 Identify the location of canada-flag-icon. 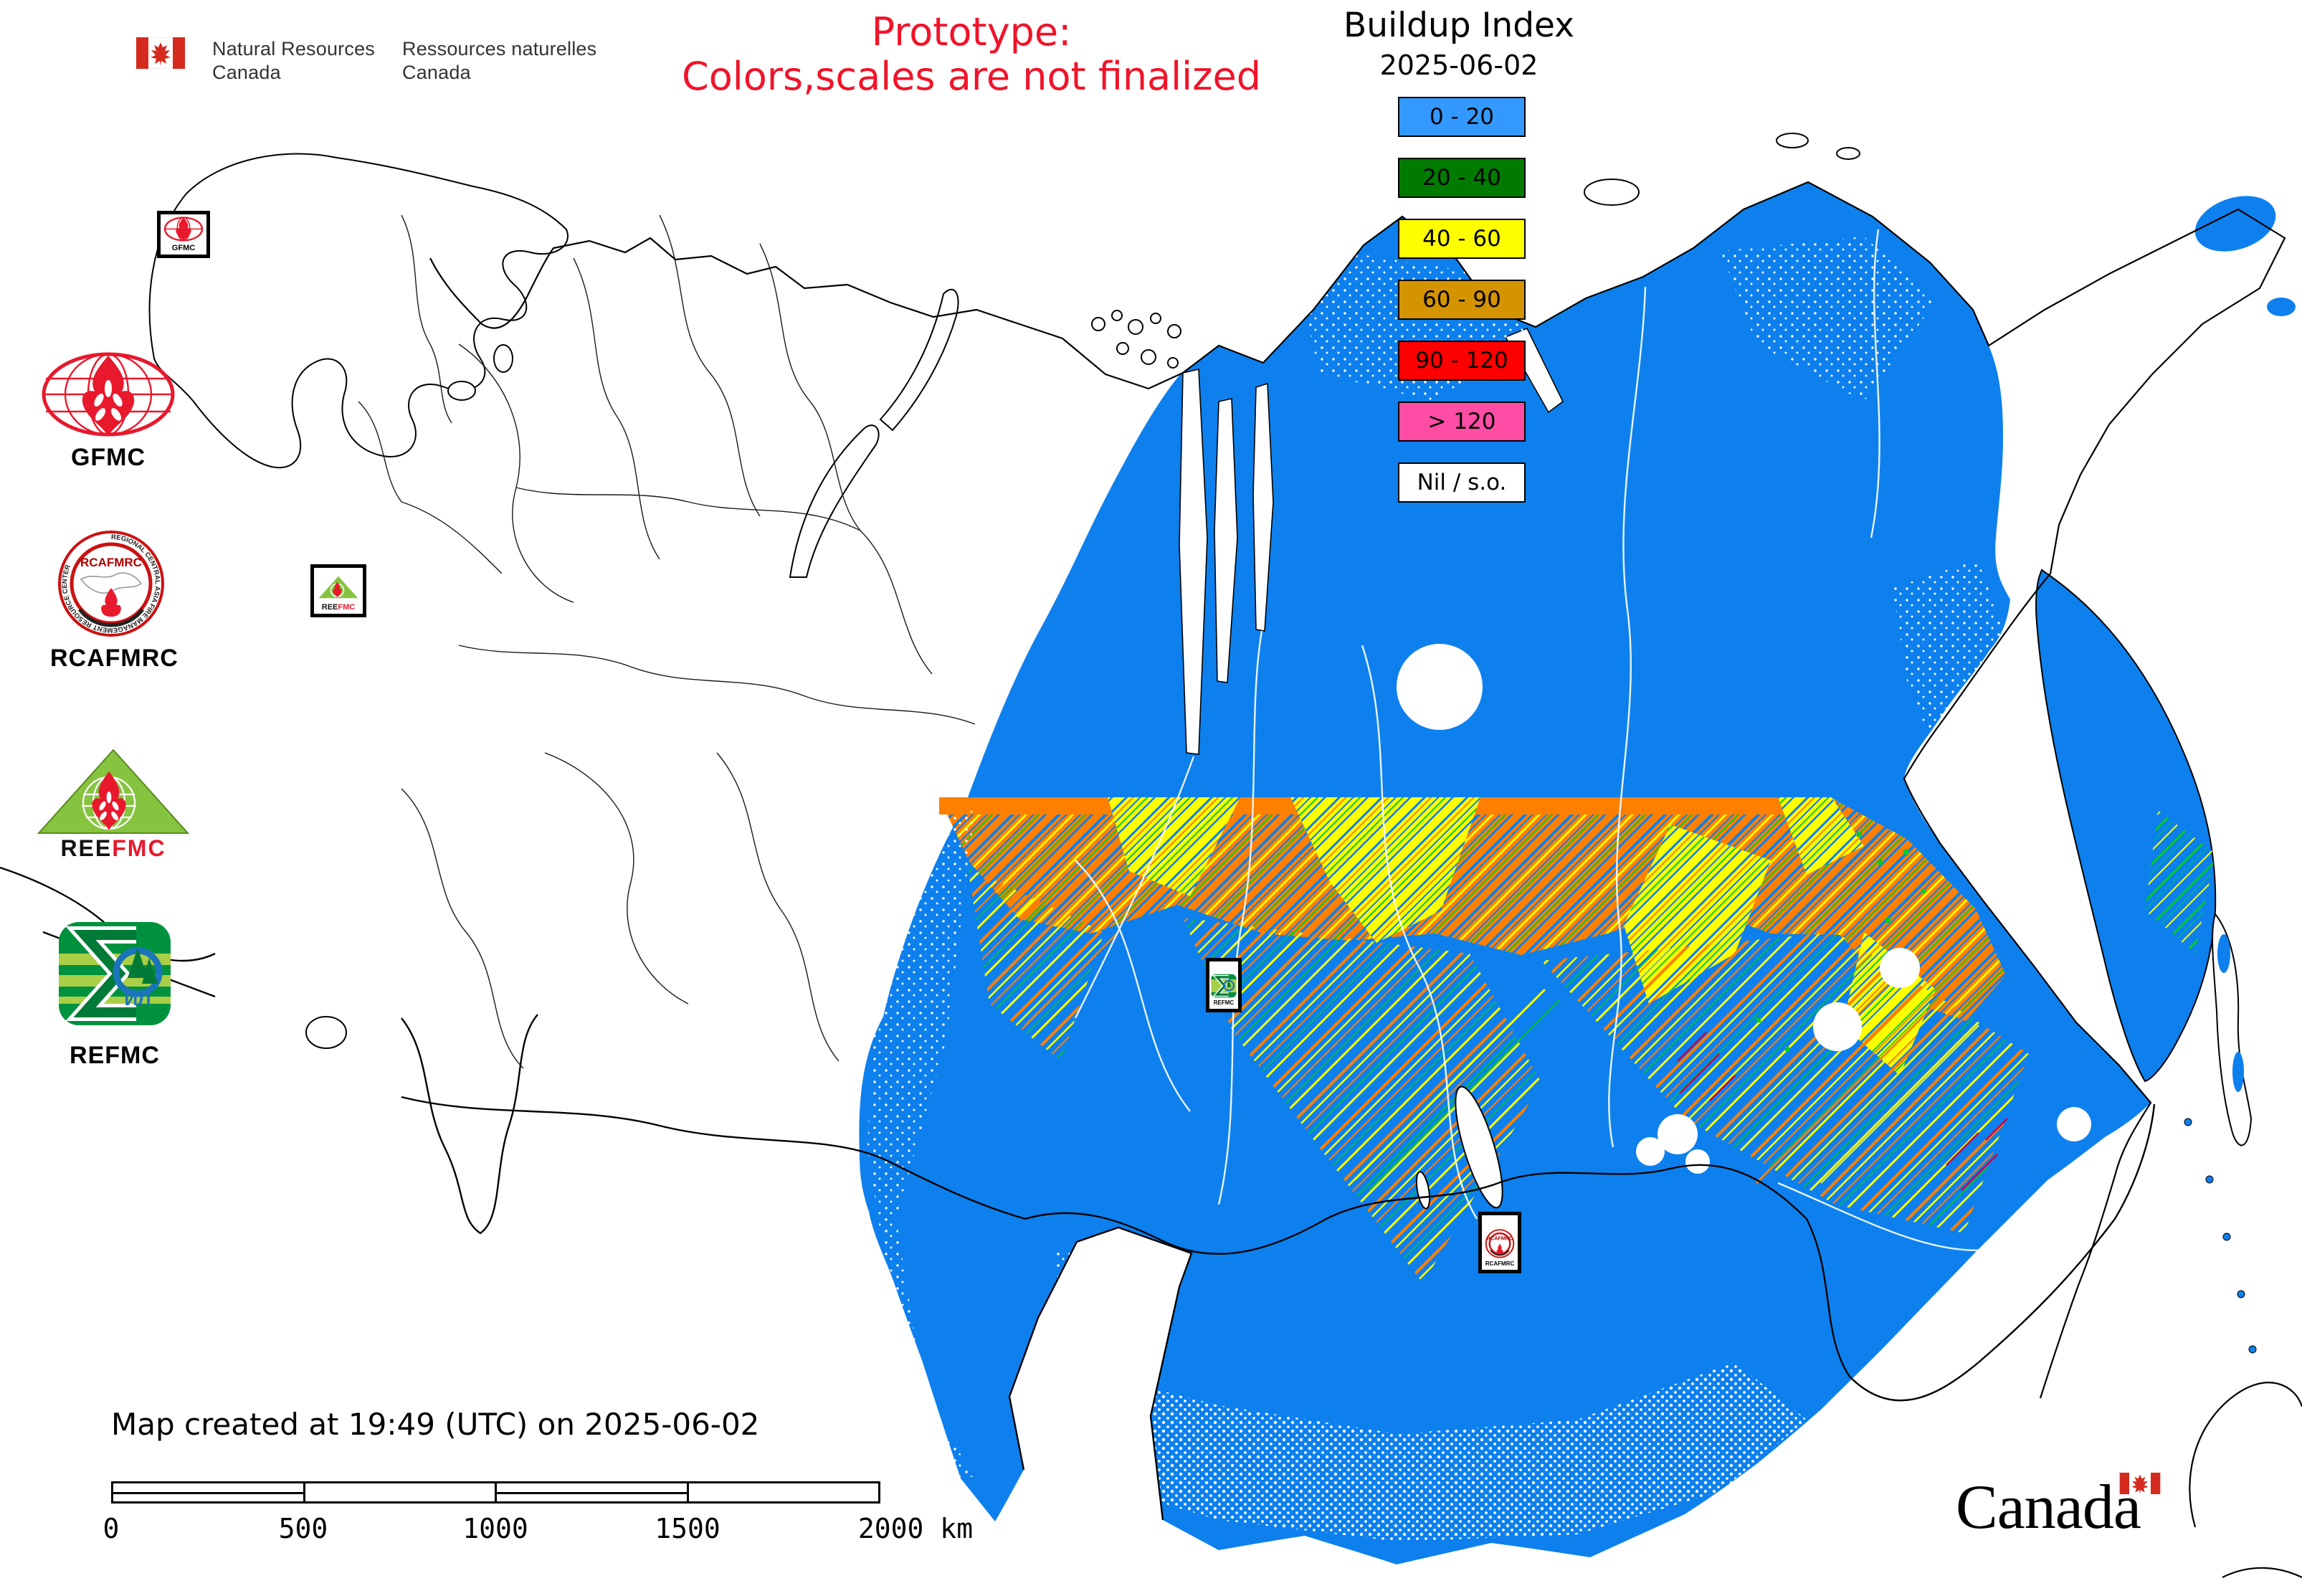
(161, 53).